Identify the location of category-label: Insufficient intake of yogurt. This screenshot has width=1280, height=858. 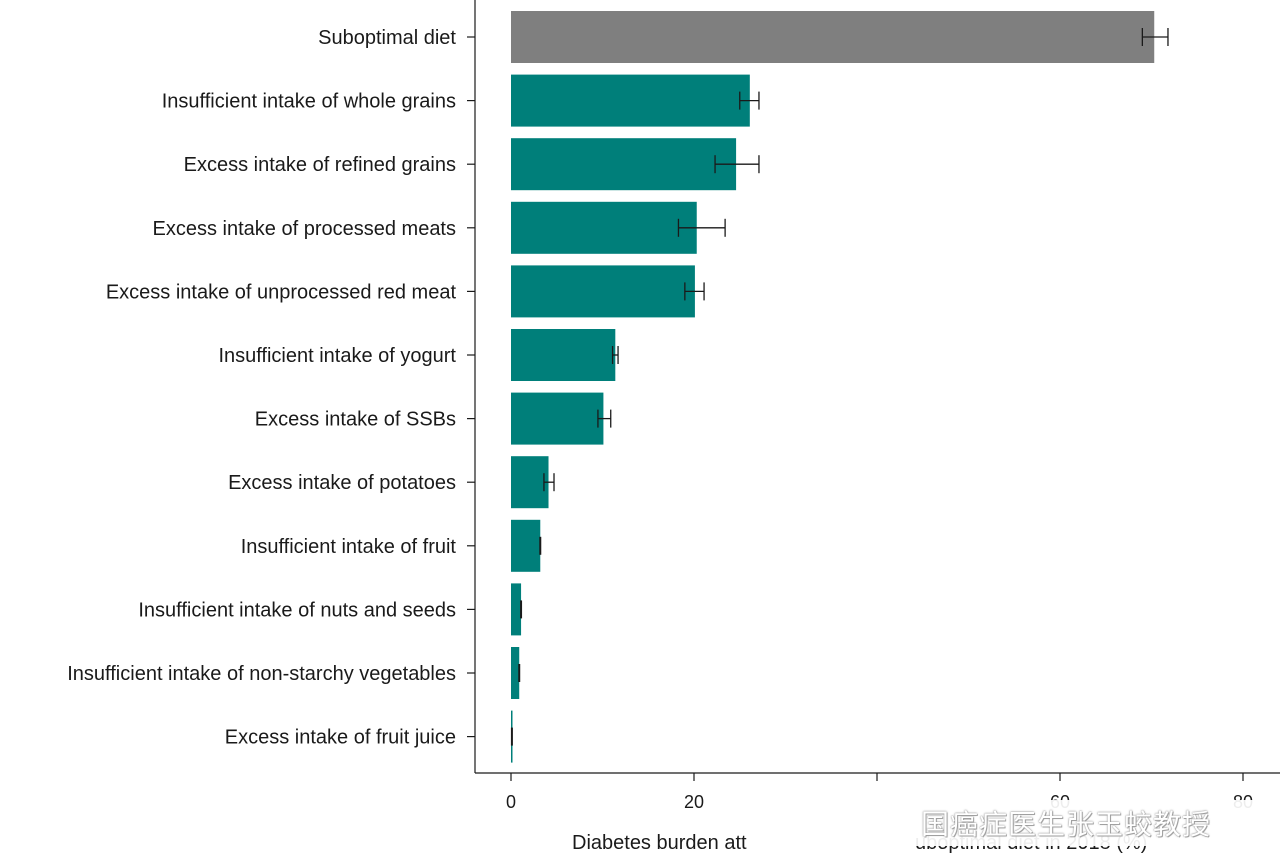
(337, 356).